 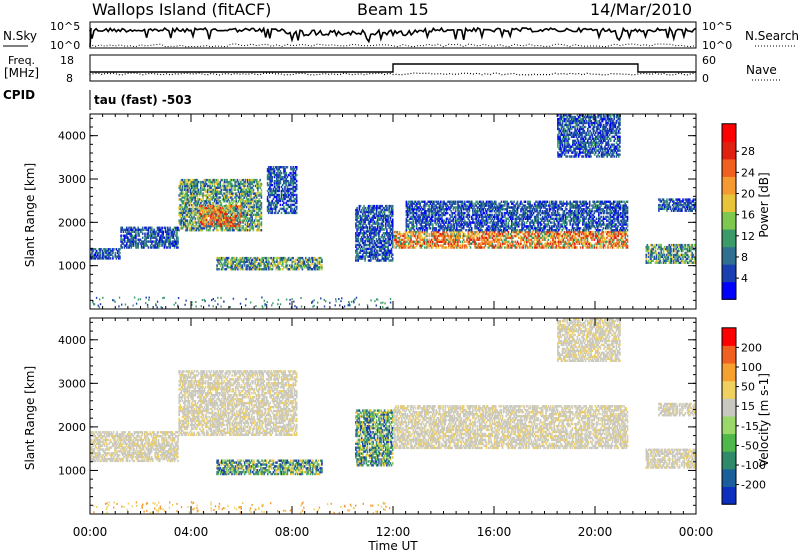 What do you see at coordinates (401, 36) in the screenshot?
I see `nsky-strip: N.Sky 10^5 10^0 10^5 10^0 N.Search` at bounding box center [401, 36].